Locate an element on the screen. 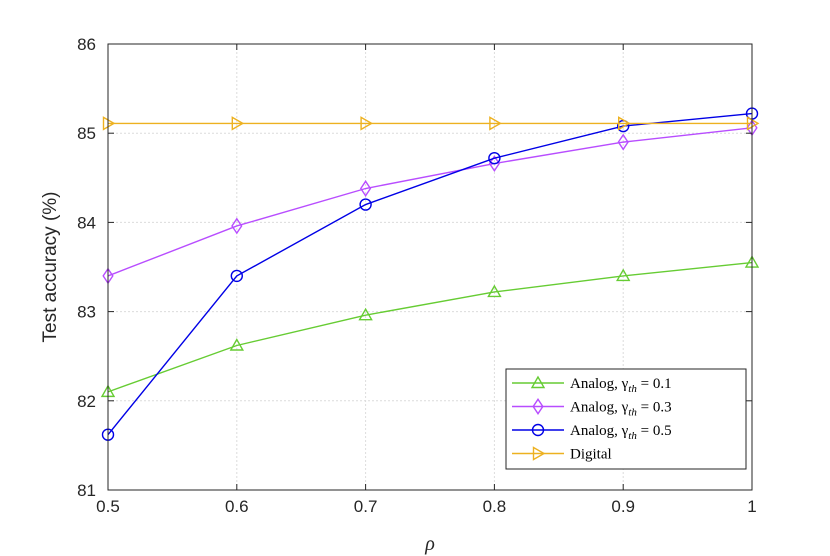 The height and width of the screenshot is (556, 830). legend-item: Analog, γth = 0.3 is located at coordinates (592, 408).